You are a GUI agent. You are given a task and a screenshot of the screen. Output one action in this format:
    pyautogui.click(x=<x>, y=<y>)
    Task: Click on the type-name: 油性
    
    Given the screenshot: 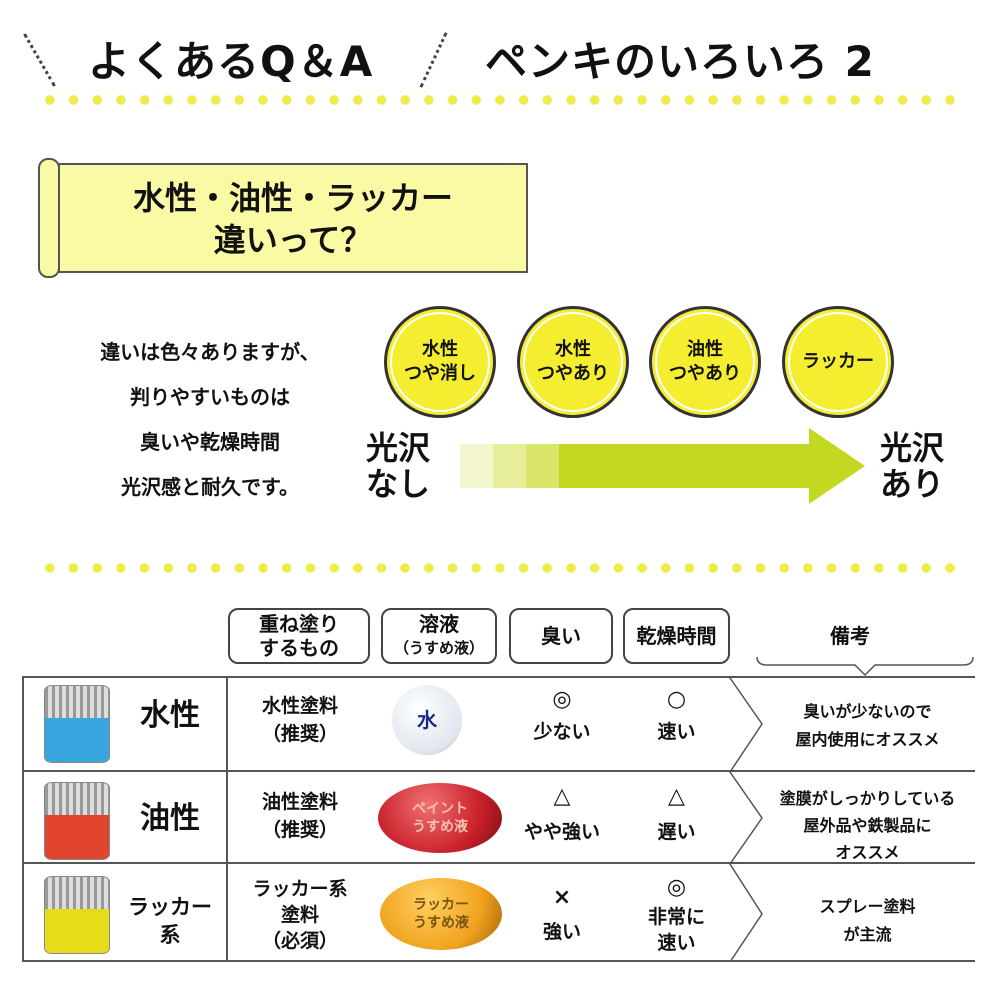 What is the action you would take?
    pyautogui.click(x=170, y=818)
    